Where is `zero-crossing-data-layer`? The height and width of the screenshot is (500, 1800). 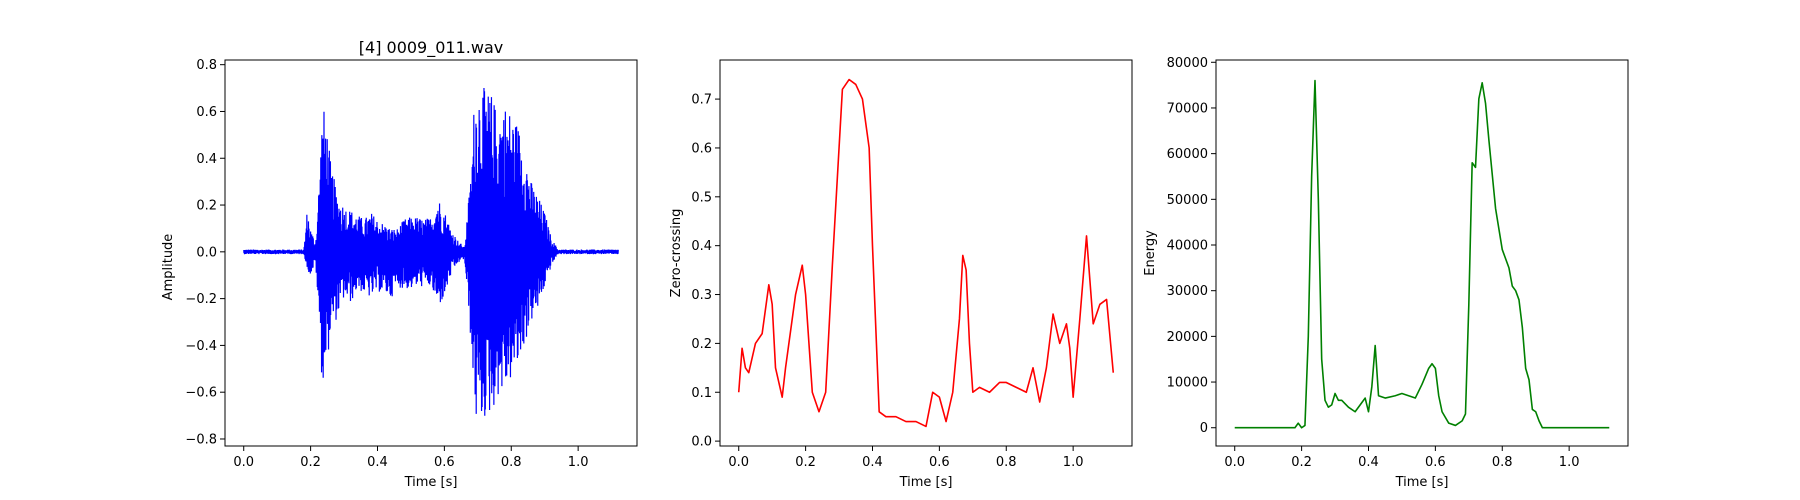
zero-crossing-data-layer is located at coordinates (926, 253).